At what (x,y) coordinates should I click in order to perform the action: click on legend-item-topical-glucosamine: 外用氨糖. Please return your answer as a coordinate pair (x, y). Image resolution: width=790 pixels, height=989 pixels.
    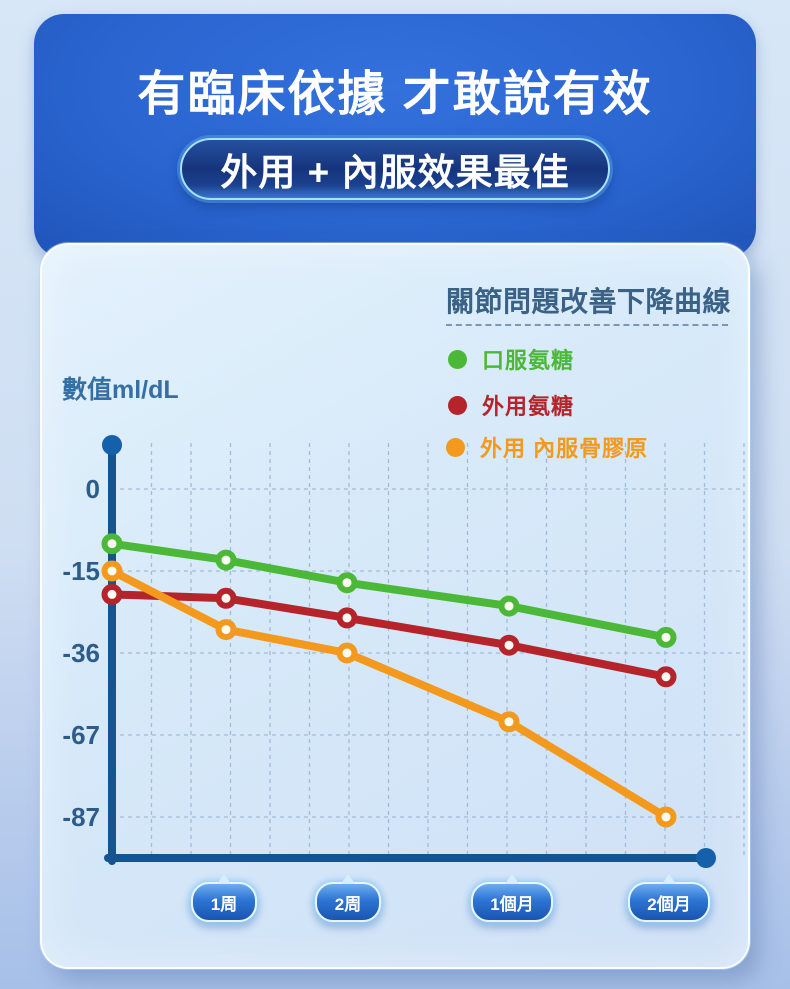
    Looking at the image, I should click on (511, 405).